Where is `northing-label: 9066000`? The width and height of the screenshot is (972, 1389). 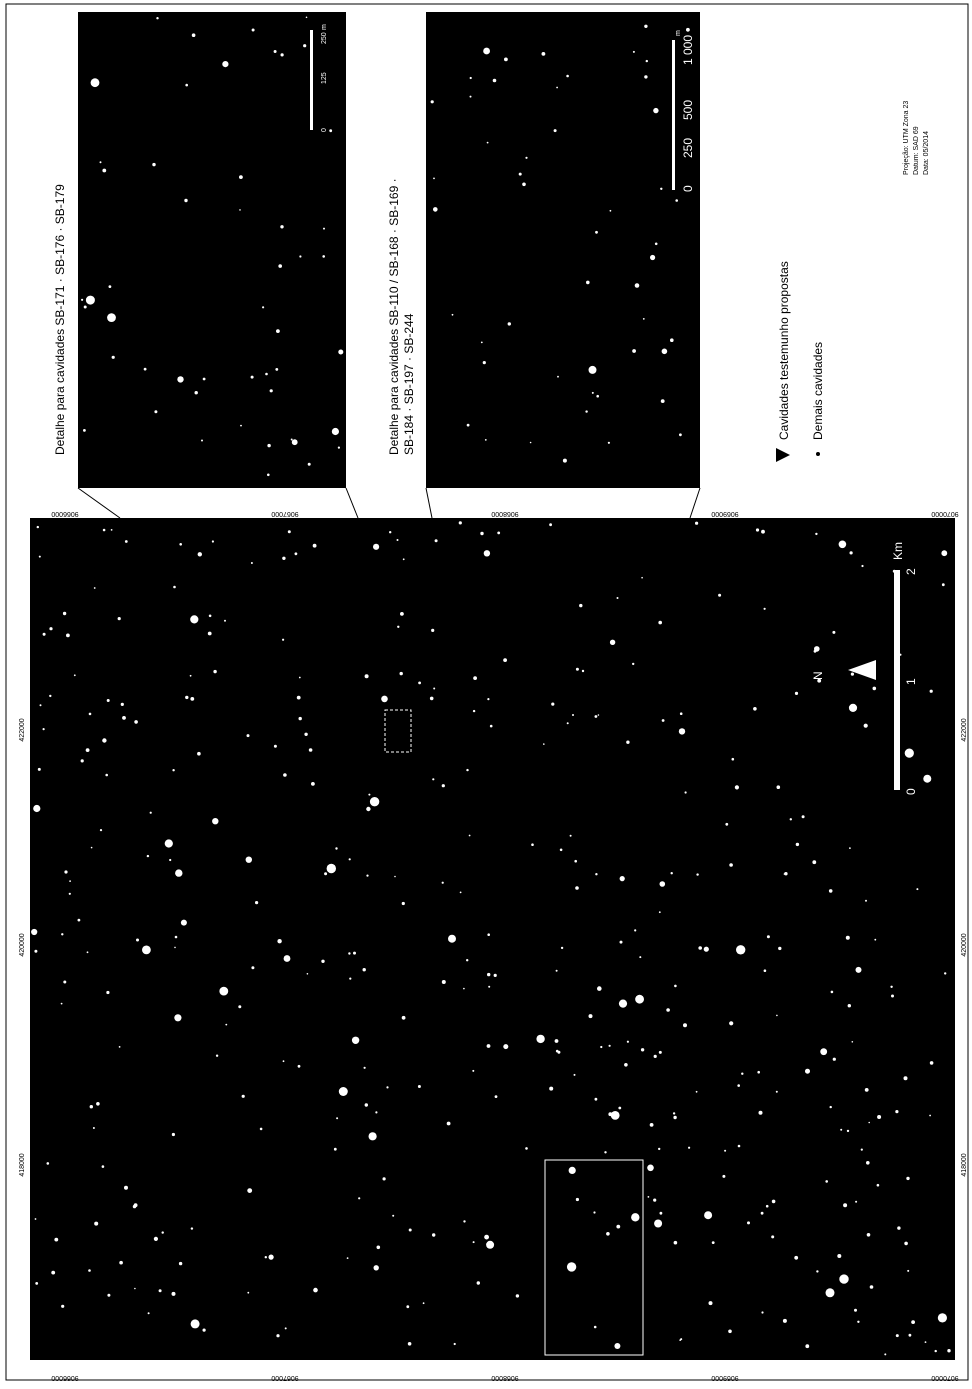 northing-label: 9066000 is located at coordinates (64, 513).